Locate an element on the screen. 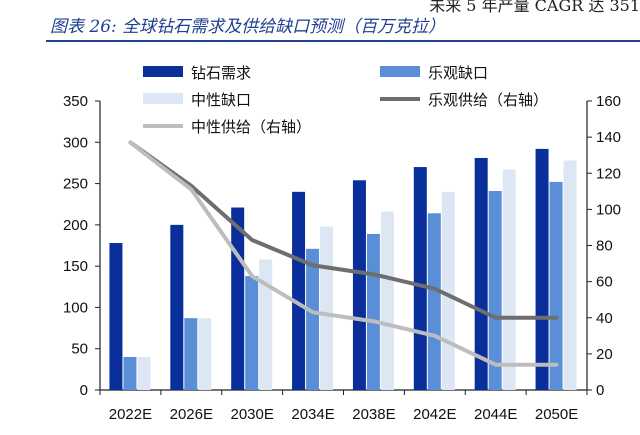 The height and width of the screenshot is (435, 640). x-tick-label: 2044E is located at coordinates (495, 414).